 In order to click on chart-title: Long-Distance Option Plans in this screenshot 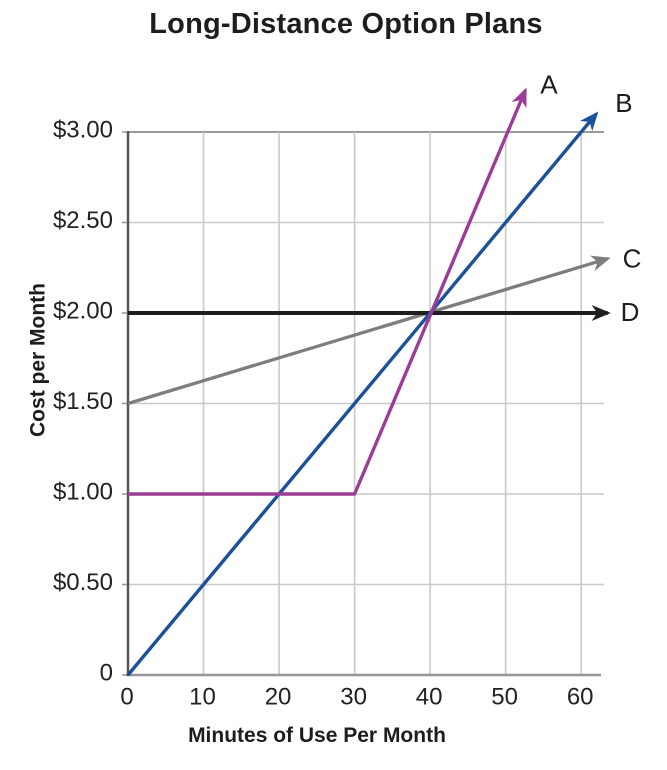, I will do `click(346, 24)`.